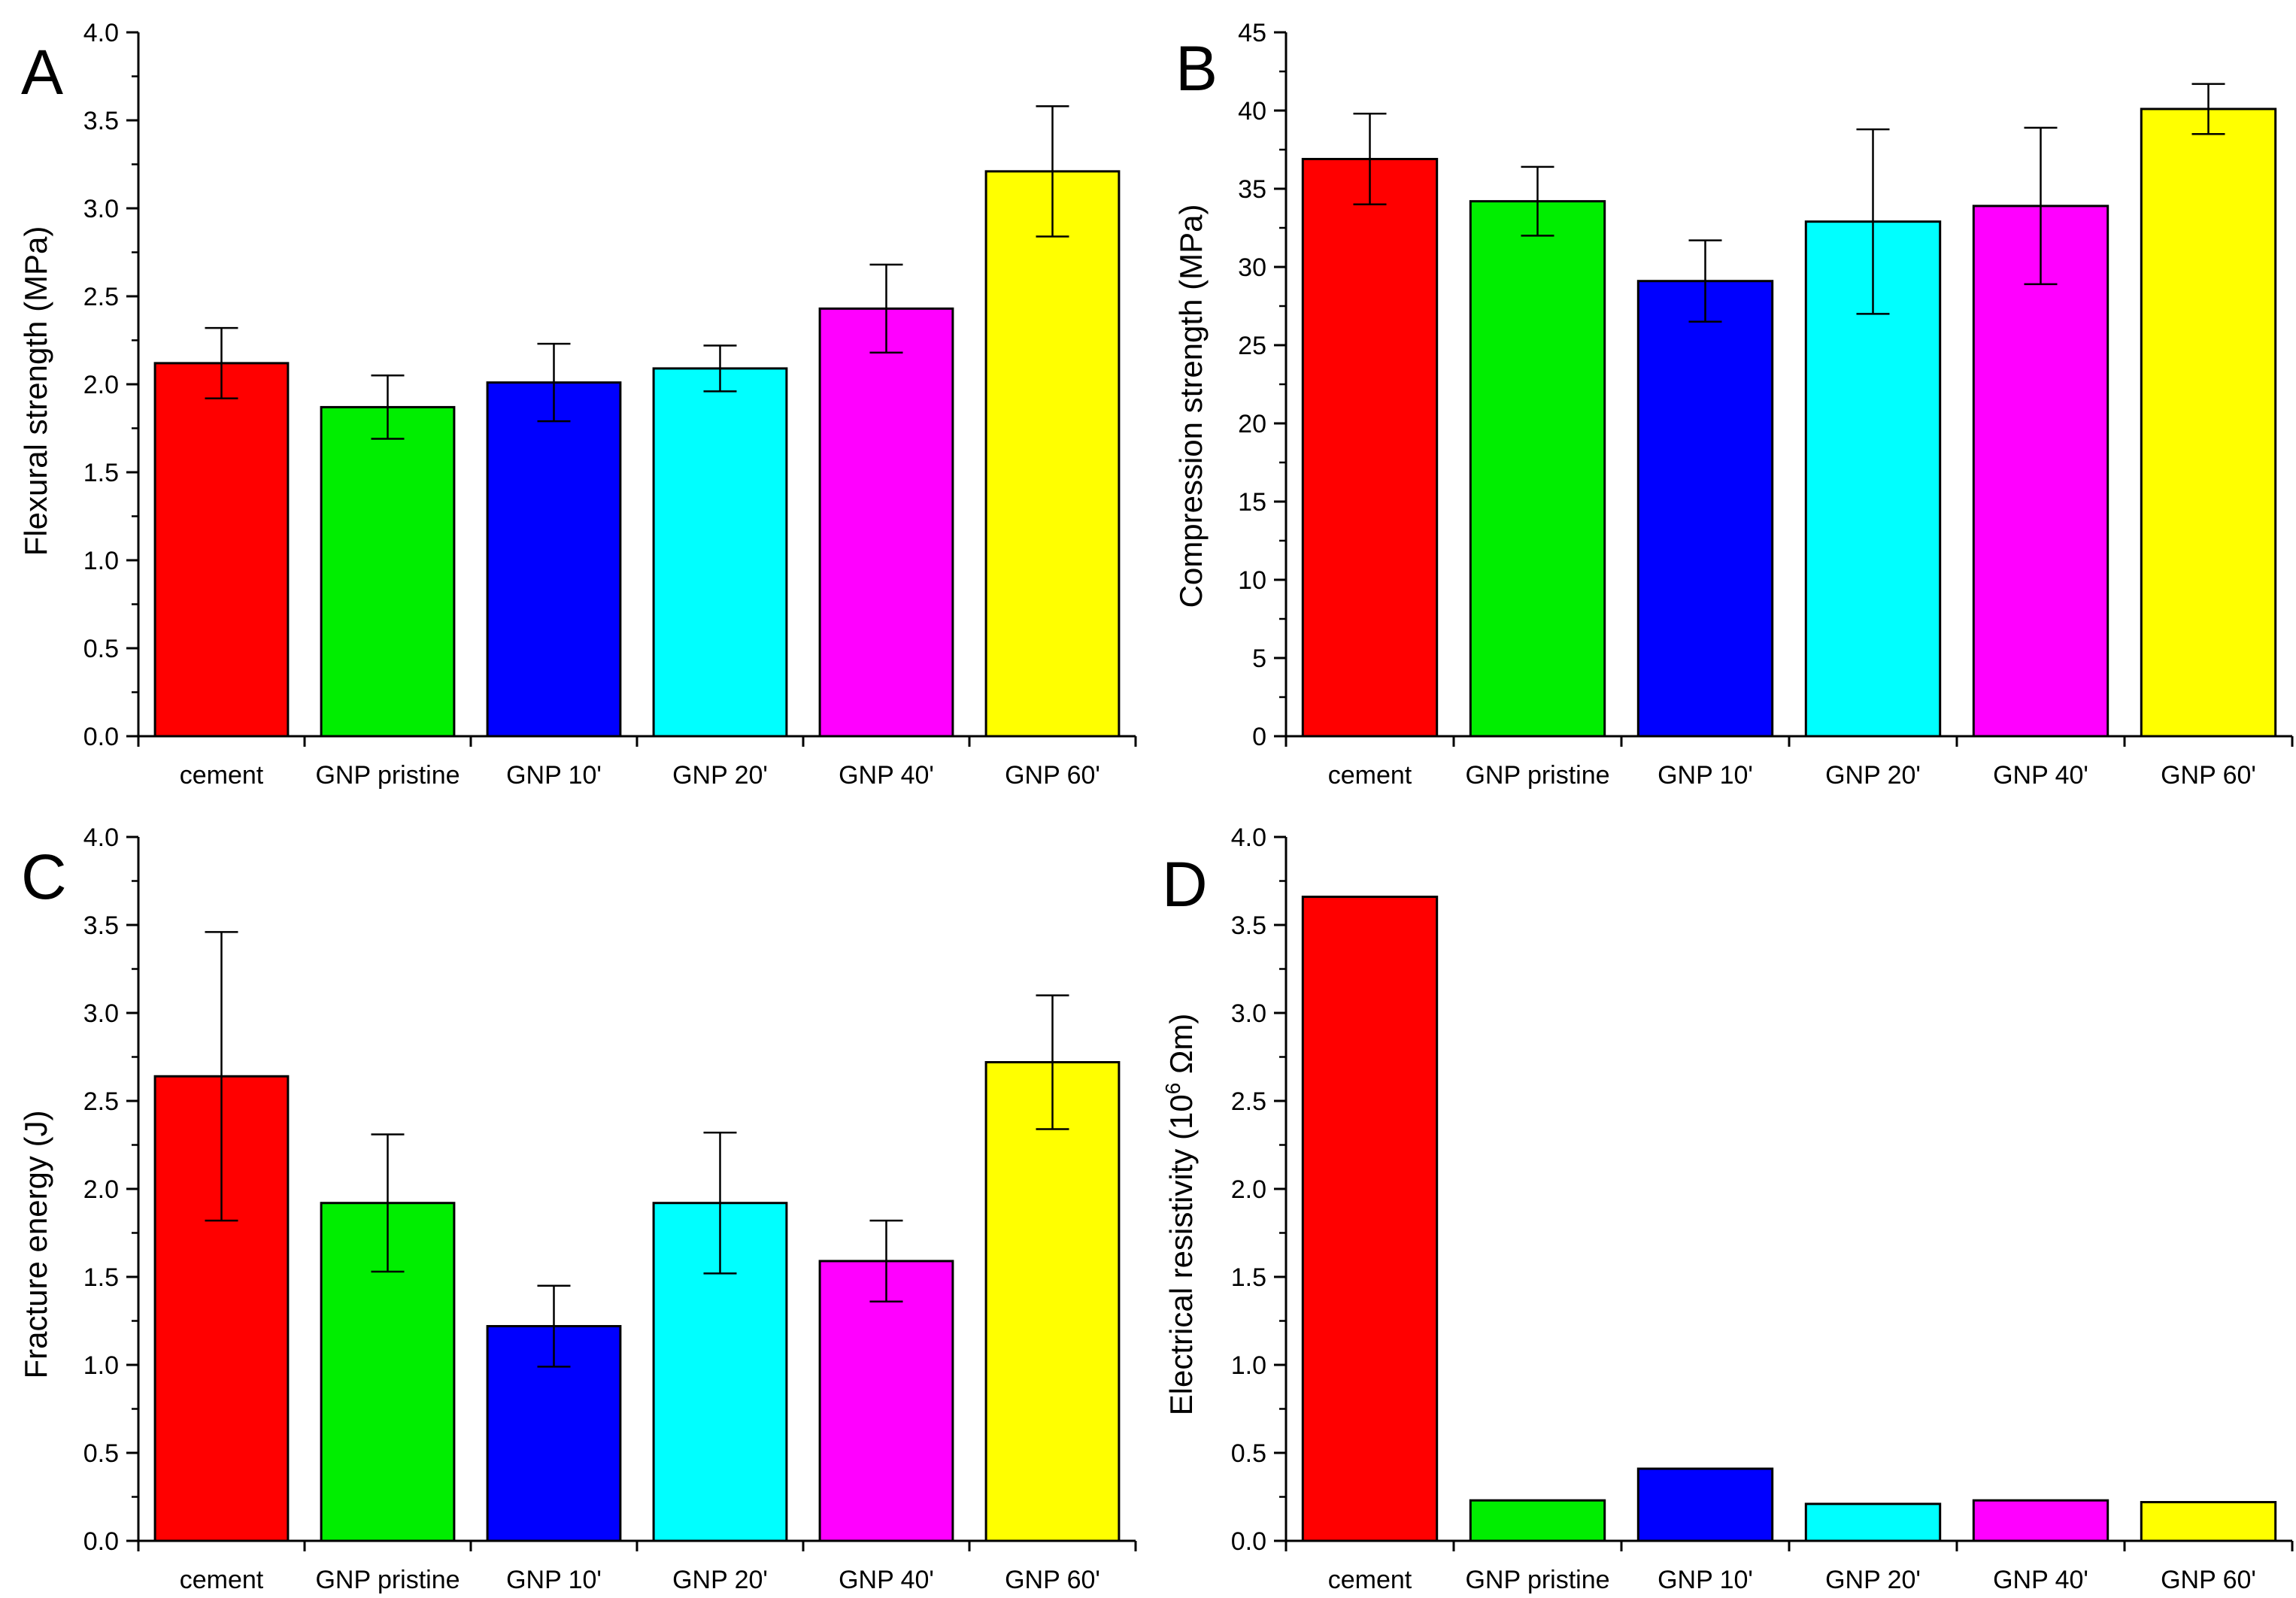 The width and height of the screenshot is (2296, 1598). Describe the element at coordinates (1537, 1580) in the screenshot. I see `panel-d-category-label-gnp-pristine: GNP pristine` at that location.